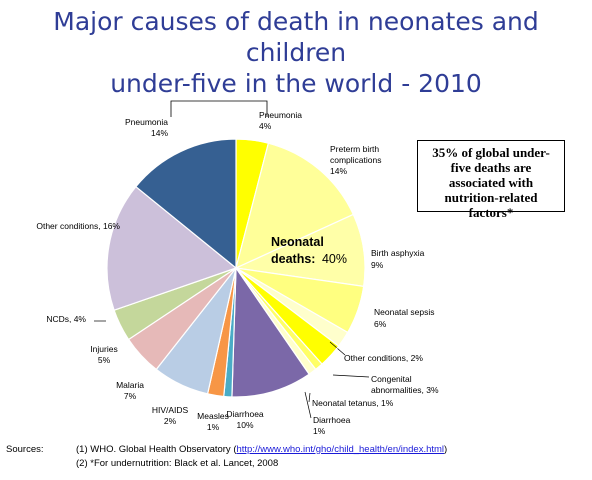  I want to click on slice-label-15: Pneumonia 14%, so click(146, 127).